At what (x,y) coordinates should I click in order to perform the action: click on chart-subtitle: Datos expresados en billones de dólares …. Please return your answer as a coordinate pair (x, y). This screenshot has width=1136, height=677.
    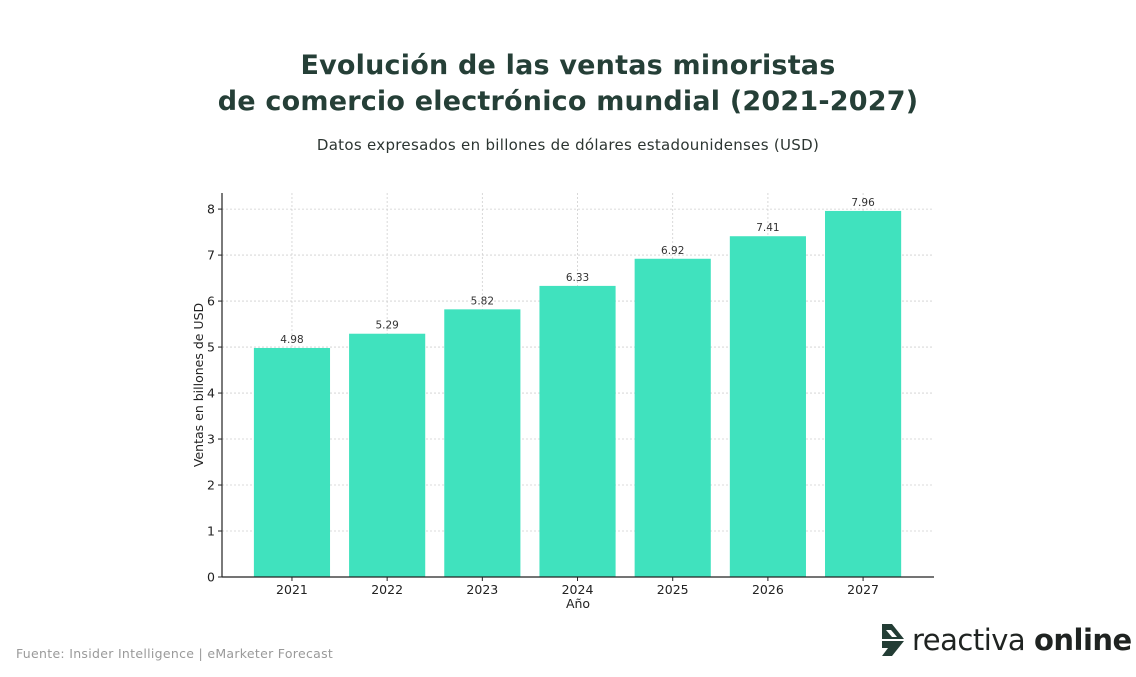
    Looking at the image, I should click on (568, 145).